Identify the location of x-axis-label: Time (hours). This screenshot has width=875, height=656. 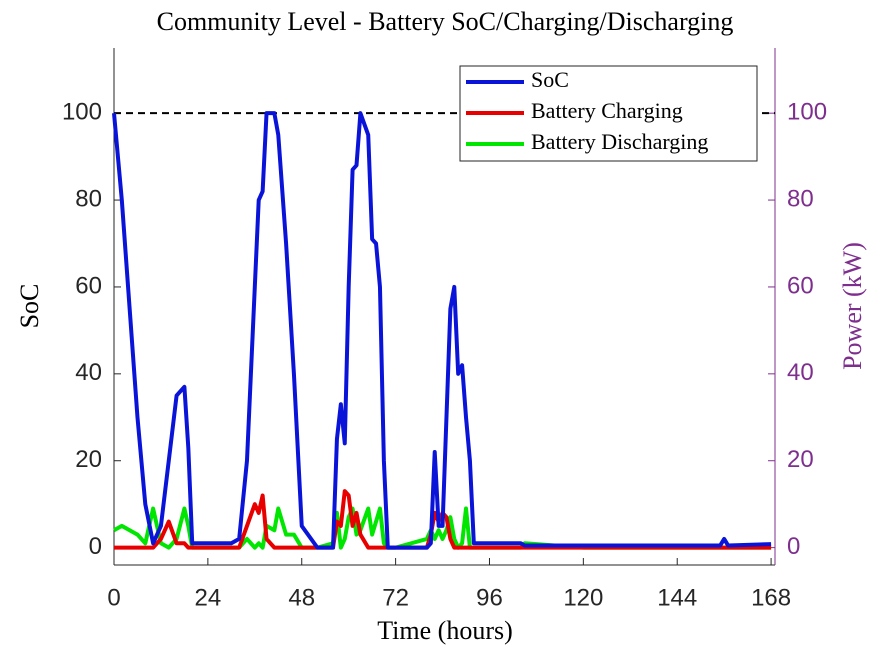
(445, 630).